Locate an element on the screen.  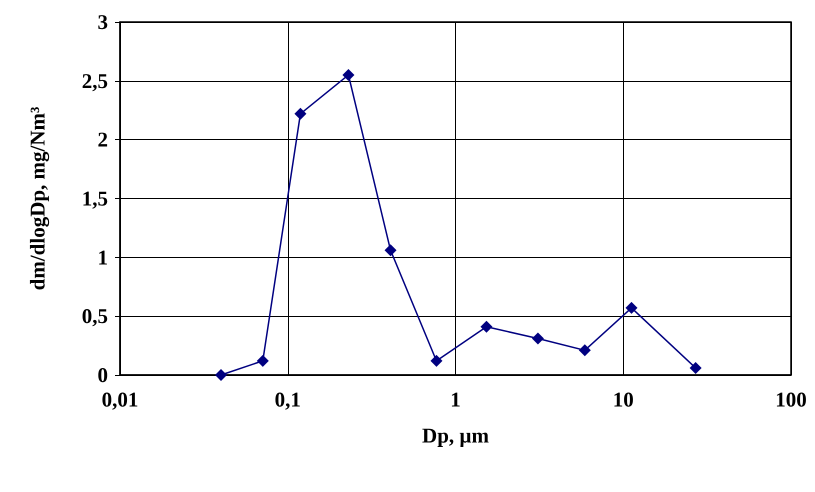
y-tick-label: 0 is located at coordinates (103, 375).